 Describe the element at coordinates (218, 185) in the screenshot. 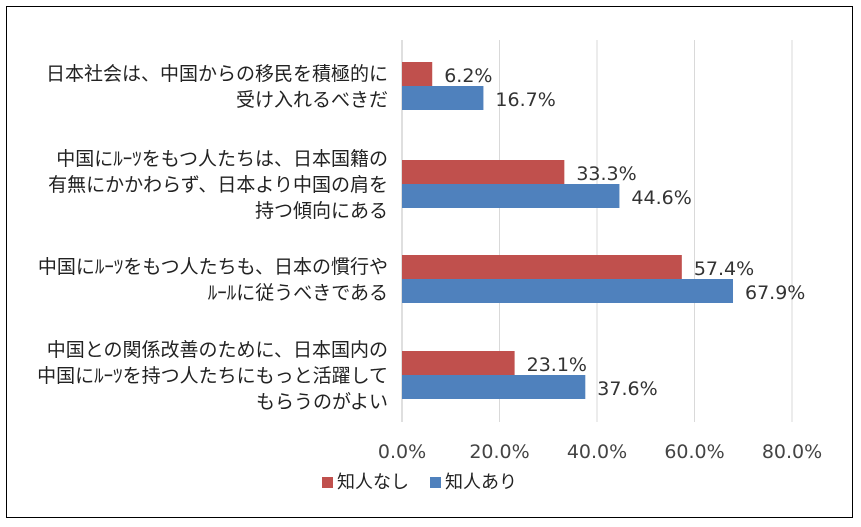

I see `category-label: 有無にかかわらず、日本より中国の肩を` at that location.